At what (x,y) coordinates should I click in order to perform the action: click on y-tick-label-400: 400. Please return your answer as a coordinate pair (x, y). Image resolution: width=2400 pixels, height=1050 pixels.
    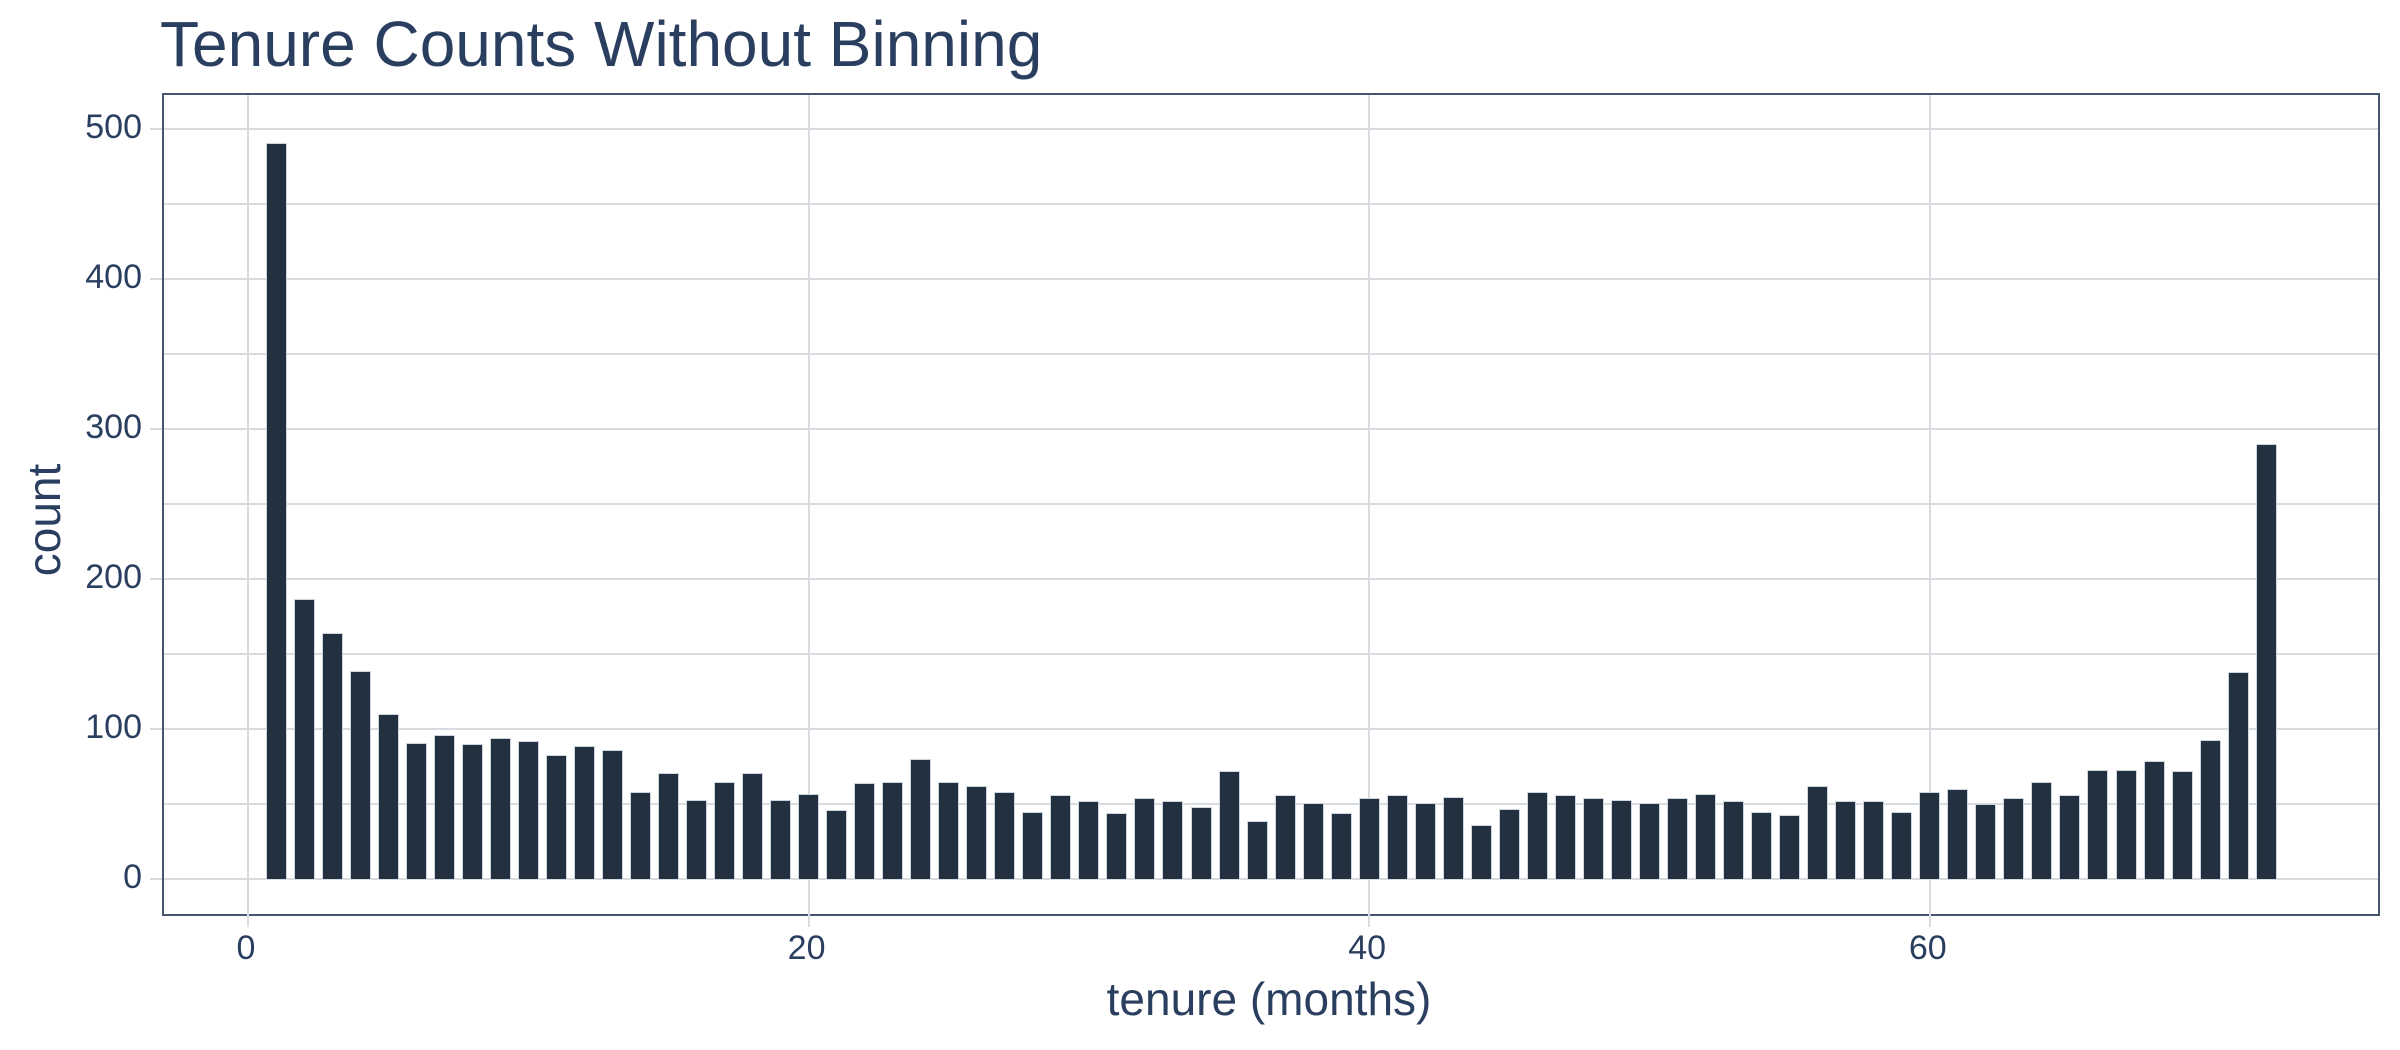
    Looking at the image, I should click on (113, 277).